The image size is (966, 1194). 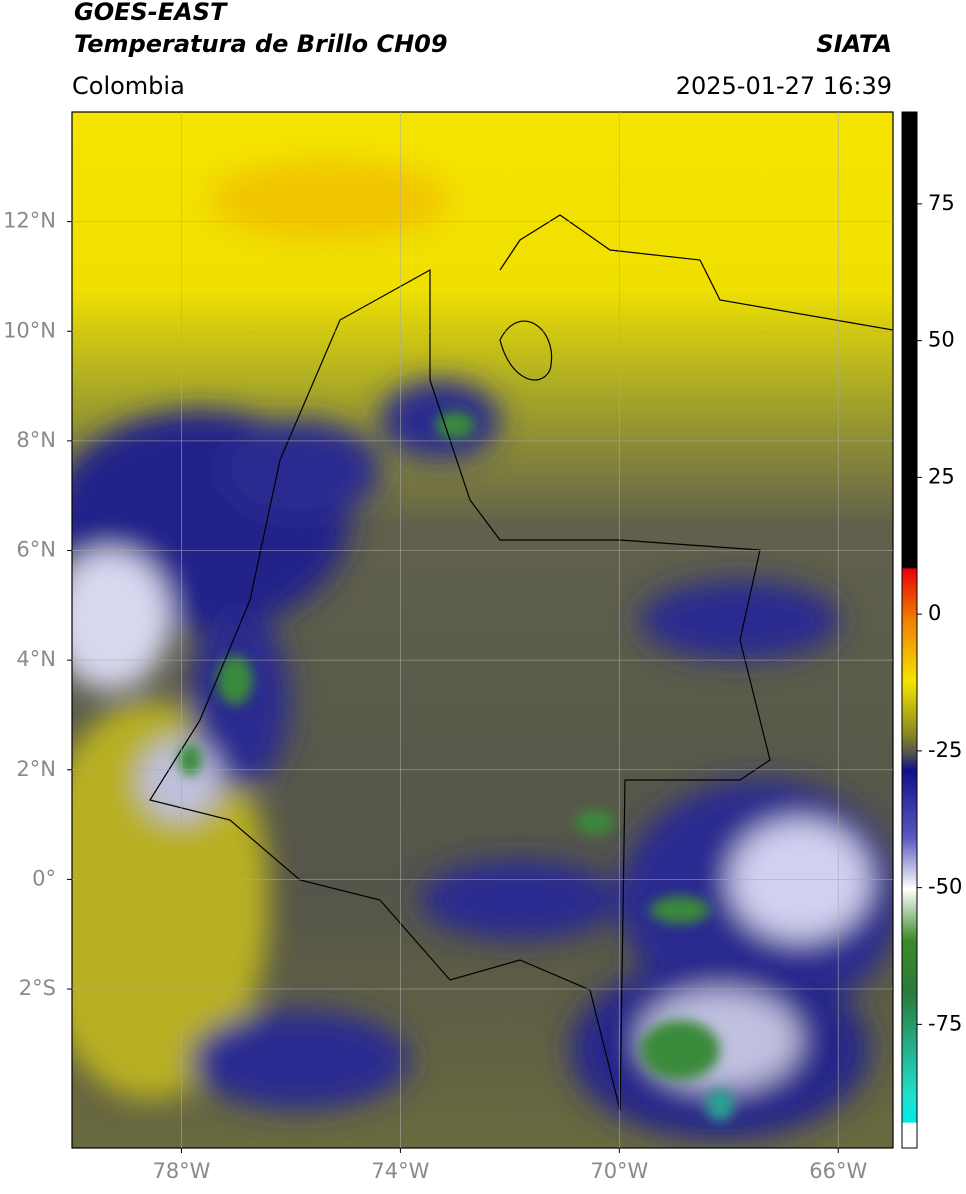 What do you see at coordinates (36, 659) in the screenshot?
I see `lat-tick-label: 4°N` at bounding box center [36, 659].